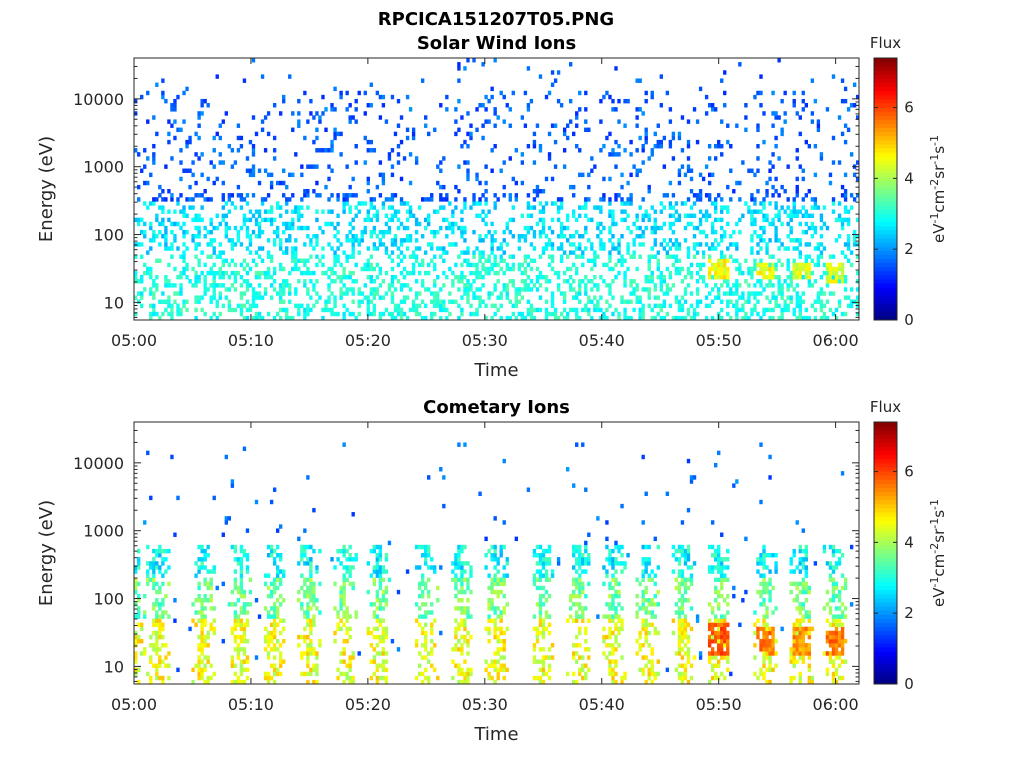  I want to click on panel-title: Cometary Ions, so click(496, 407).